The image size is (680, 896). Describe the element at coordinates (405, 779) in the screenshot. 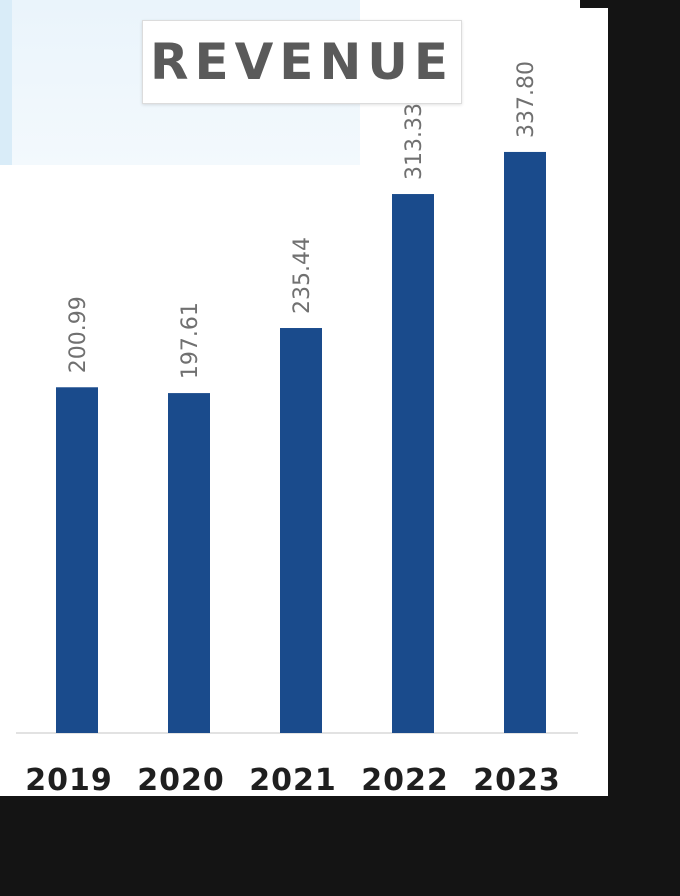

I see `category-label-2022: 2022` at that location.